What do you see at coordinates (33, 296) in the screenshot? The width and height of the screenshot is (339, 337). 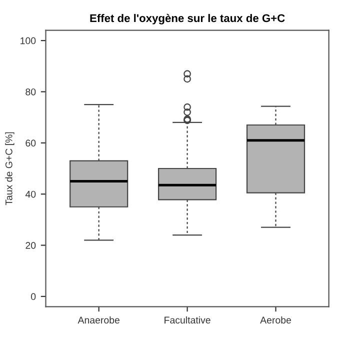 I see `y-tick-label: 0` at bounding box center [33, 296].